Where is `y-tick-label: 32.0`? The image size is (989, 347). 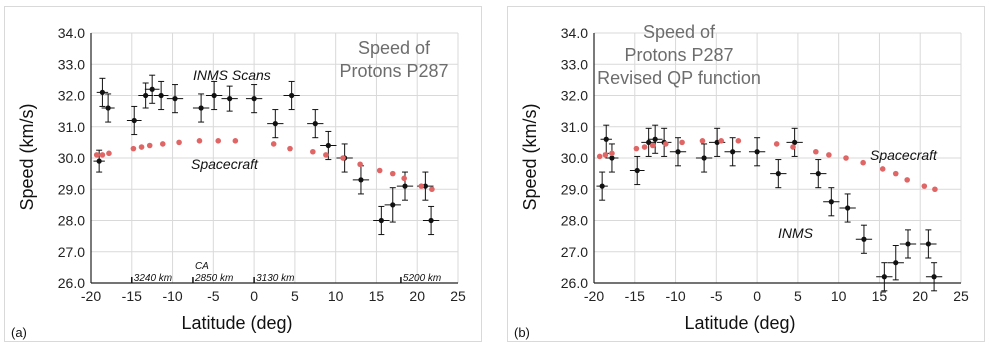 y-tick-label: 32.0 is located at coordinates (71, 96).